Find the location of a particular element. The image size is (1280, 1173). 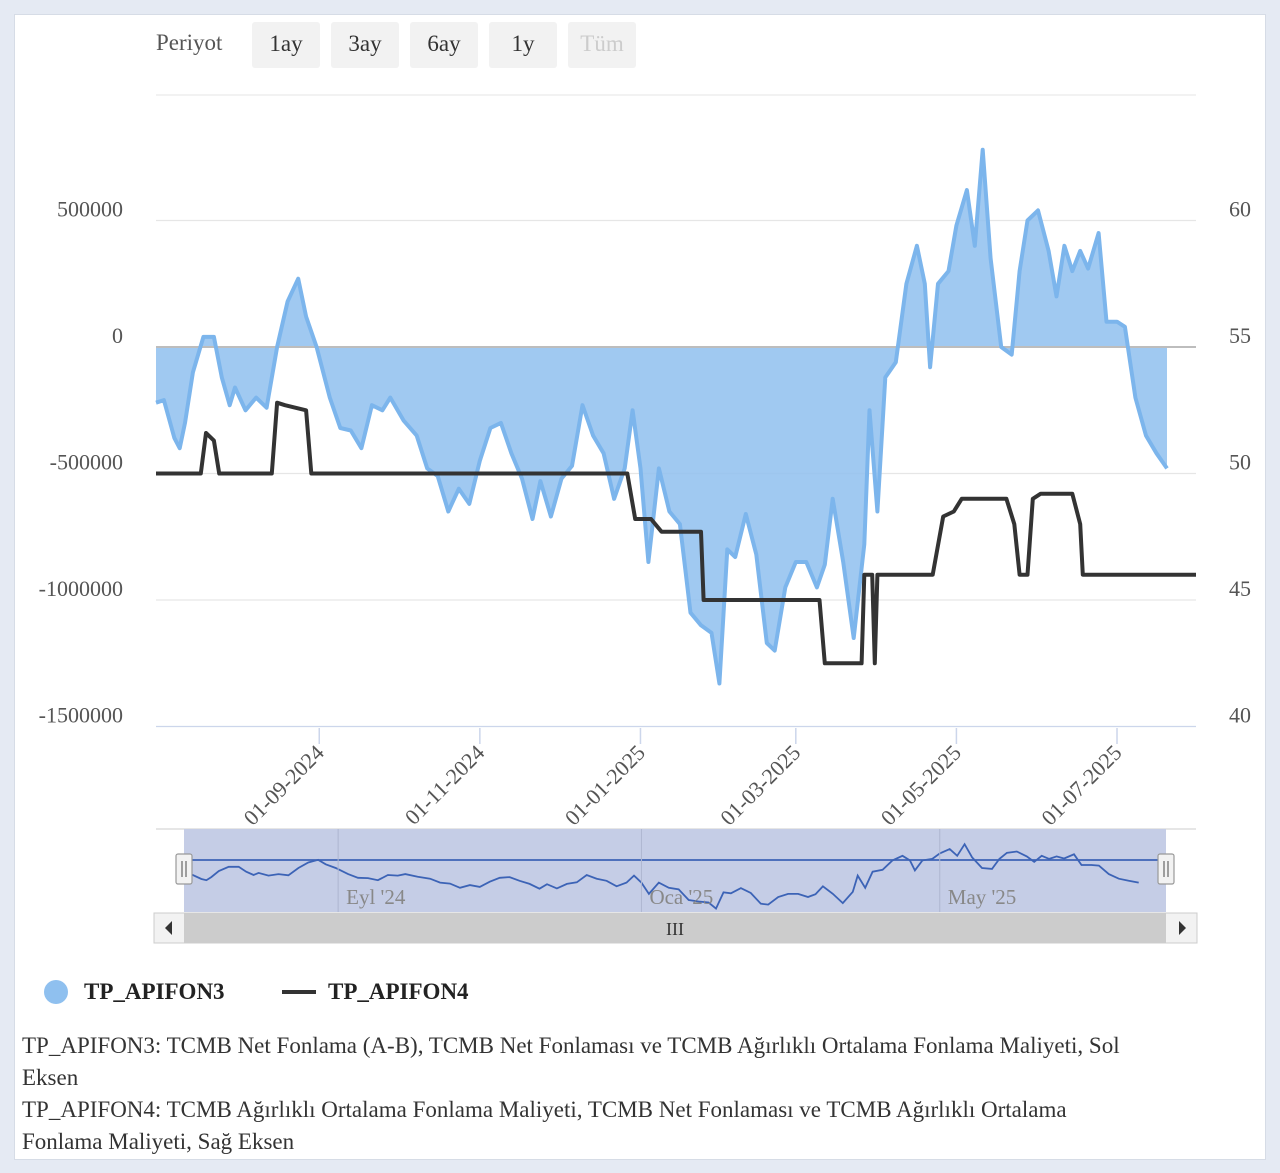

legend-item-apifon3: TP_APIFON3 is located at coordinates (133, 992).